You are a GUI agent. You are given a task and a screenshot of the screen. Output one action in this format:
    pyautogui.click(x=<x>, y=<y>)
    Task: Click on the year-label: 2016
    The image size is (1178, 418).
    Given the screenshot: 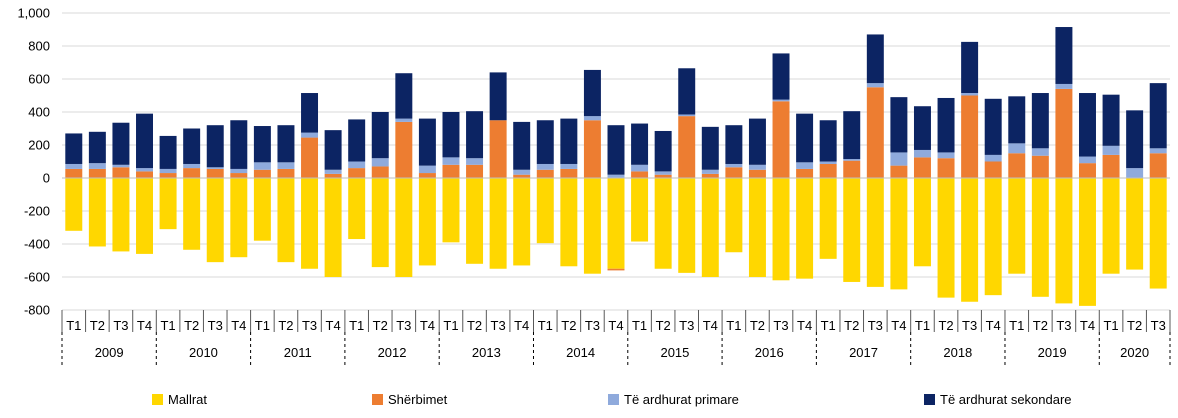 What is the action you would take?
    pyautogui.click(x=769, y=352)
    